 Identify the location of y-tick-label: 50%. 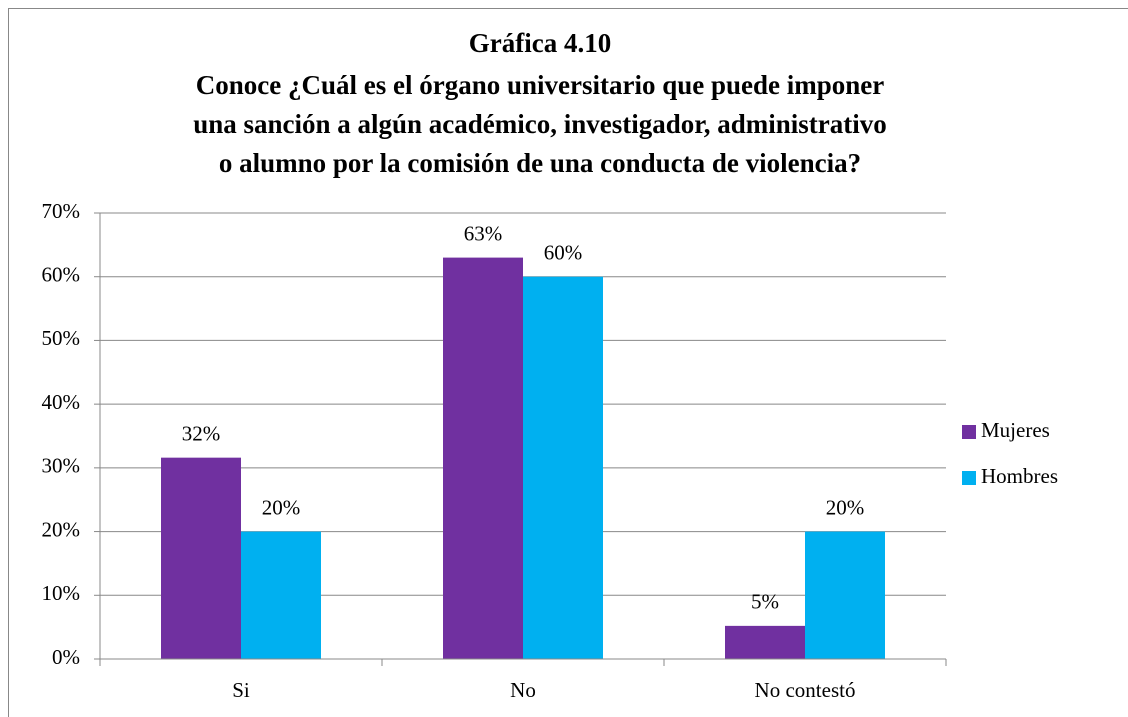
(61, 338).